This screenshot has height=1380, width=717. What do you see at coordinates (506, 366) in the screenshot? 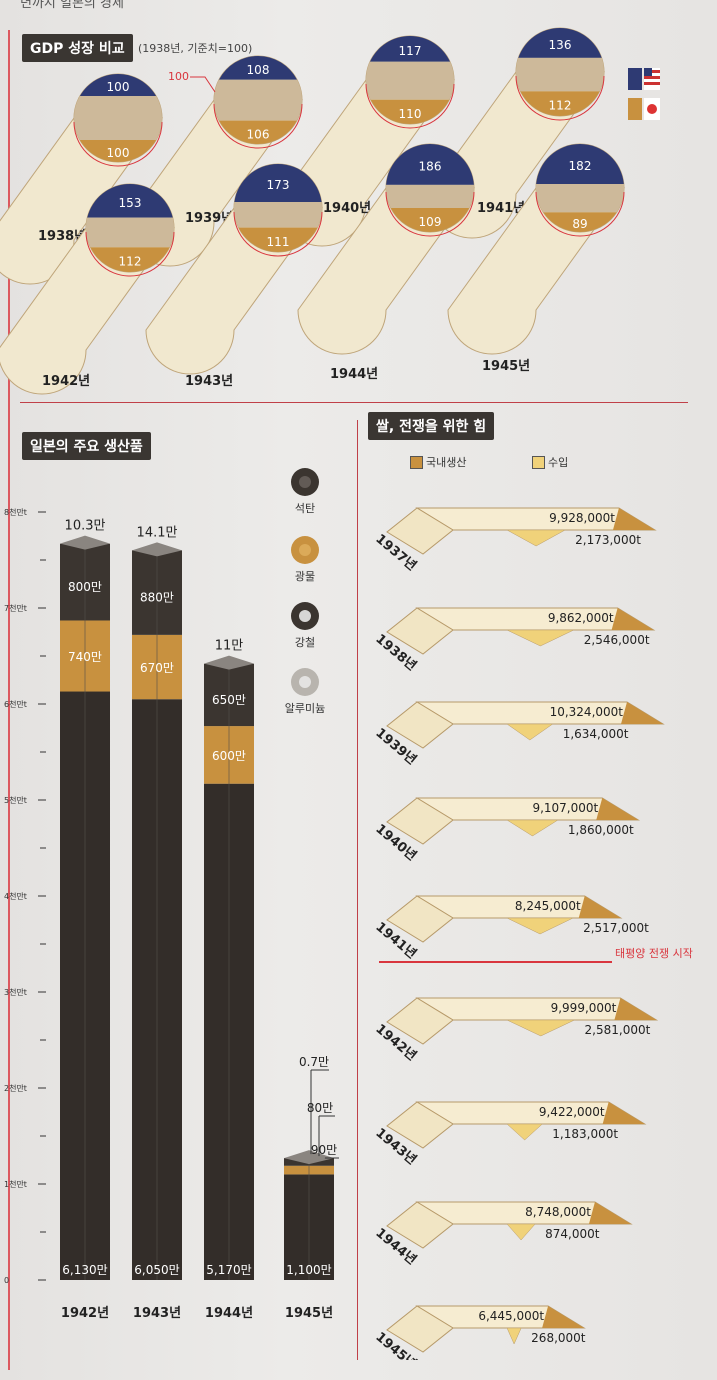
I see `gdp-year-label: 1945년` at bounding box center [506, 366].